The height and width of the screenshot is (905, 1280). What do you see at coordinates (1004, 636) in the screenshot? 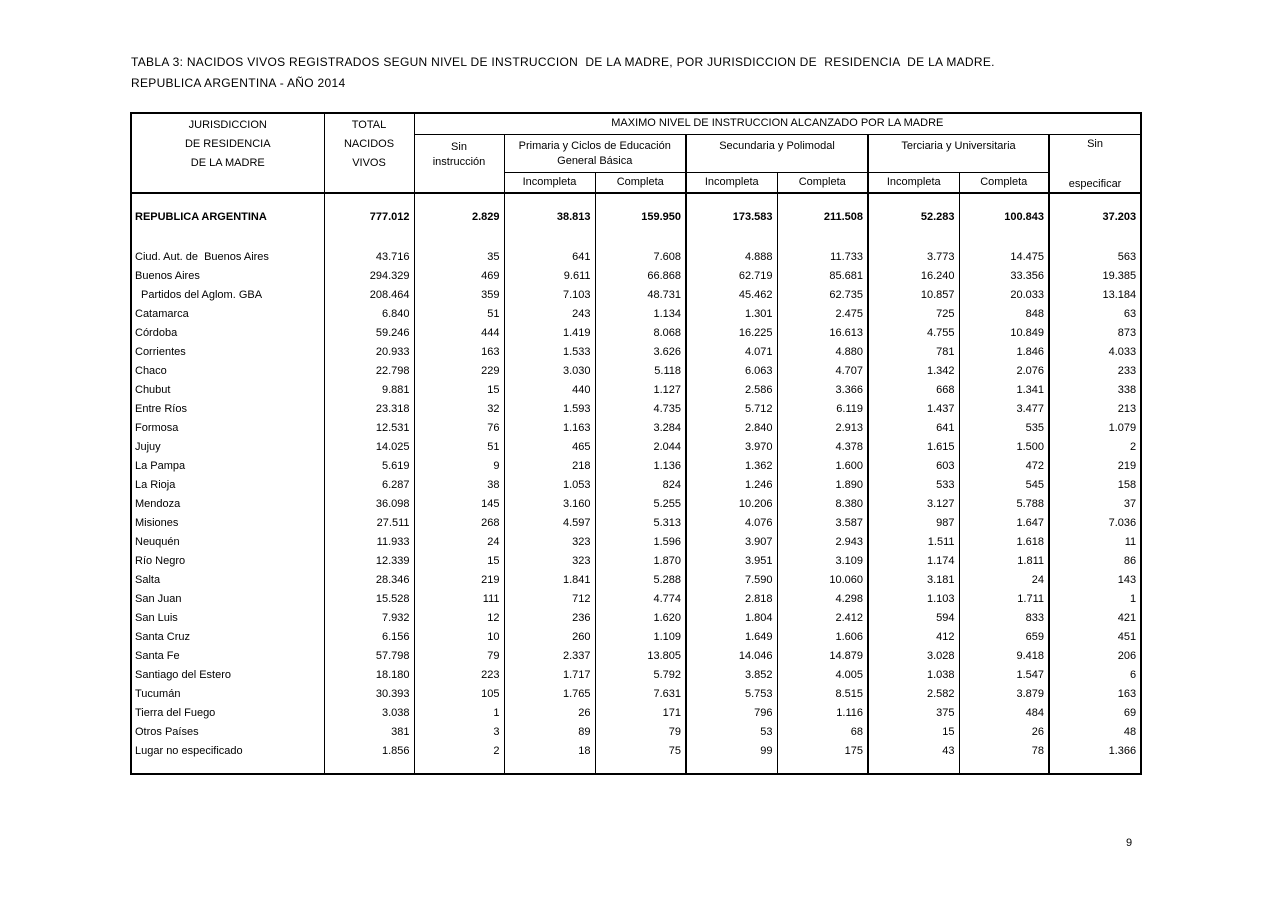
I see `cell-value: 659` at bounding box center [1004, 636].